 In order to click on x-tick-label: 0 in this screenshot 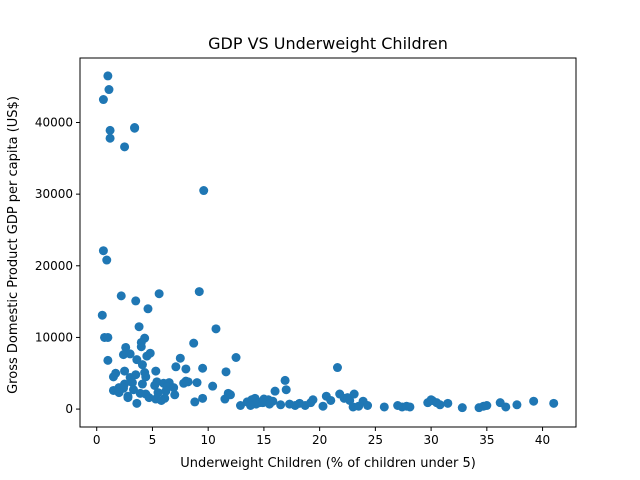, I will do `click(97, 440)`.